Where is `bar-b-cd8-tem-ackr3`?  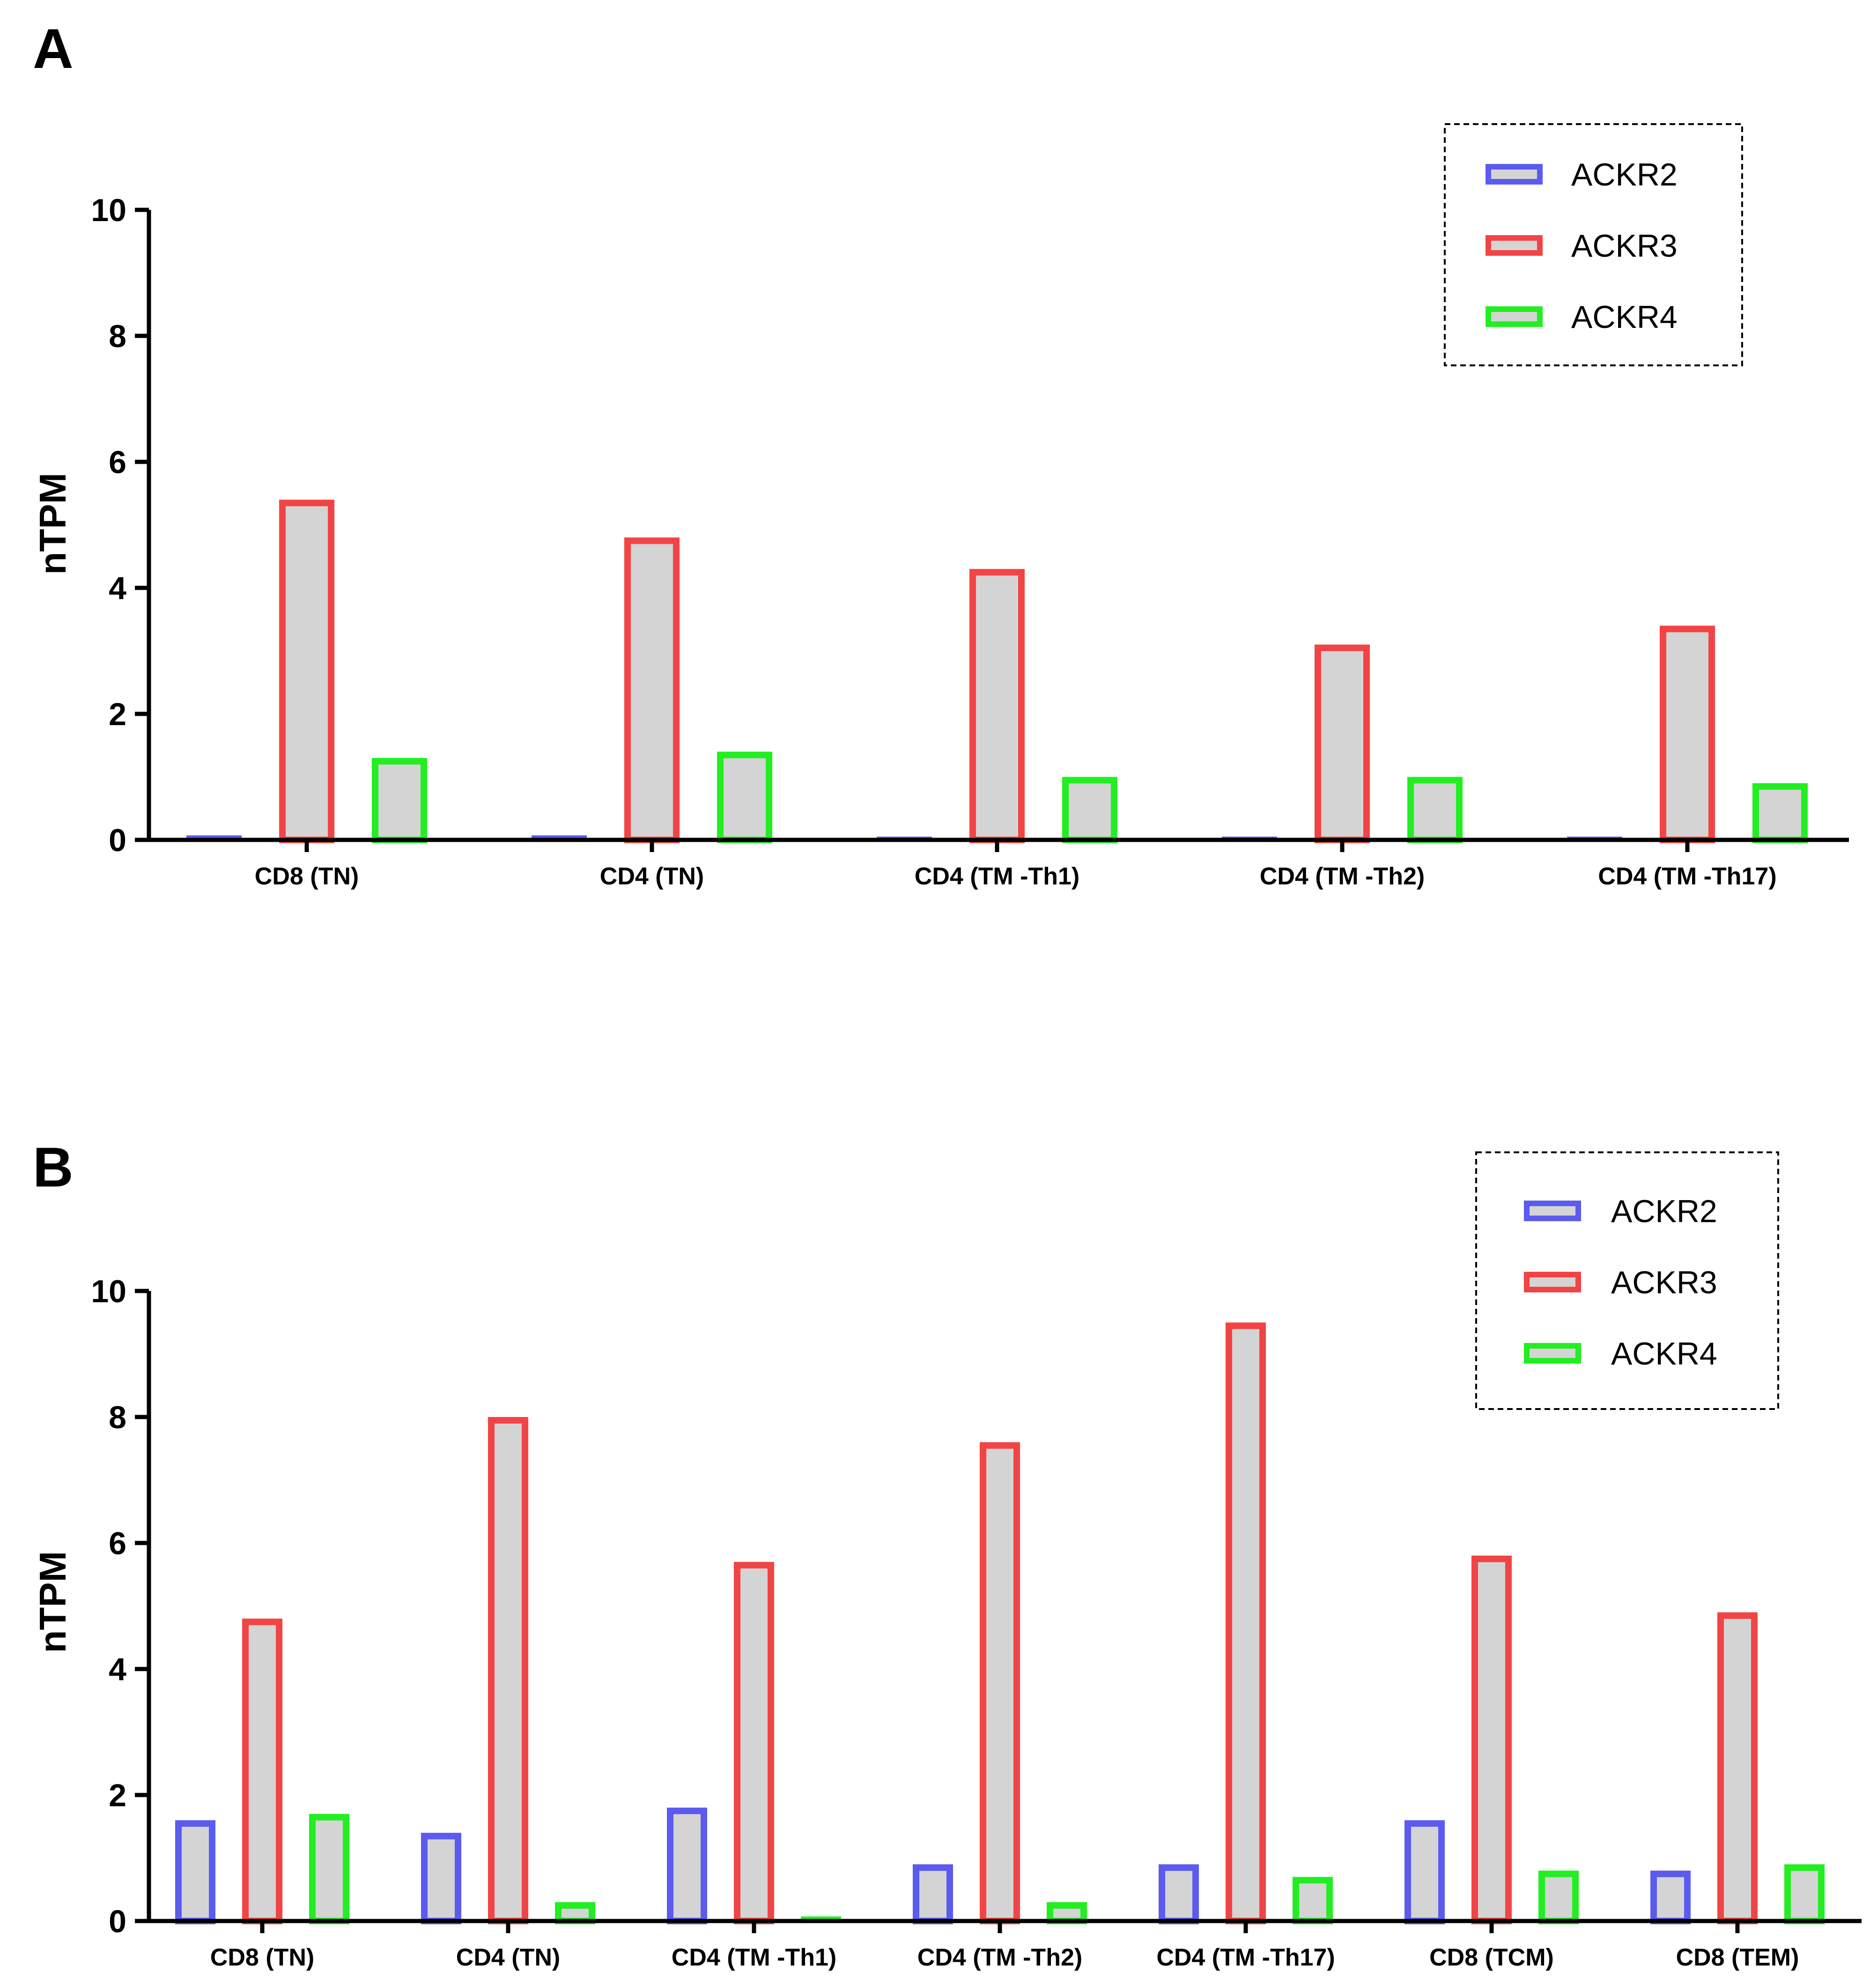 bar-b-cd8-tem-ackr3 is located at coordinates (1738, 1768).